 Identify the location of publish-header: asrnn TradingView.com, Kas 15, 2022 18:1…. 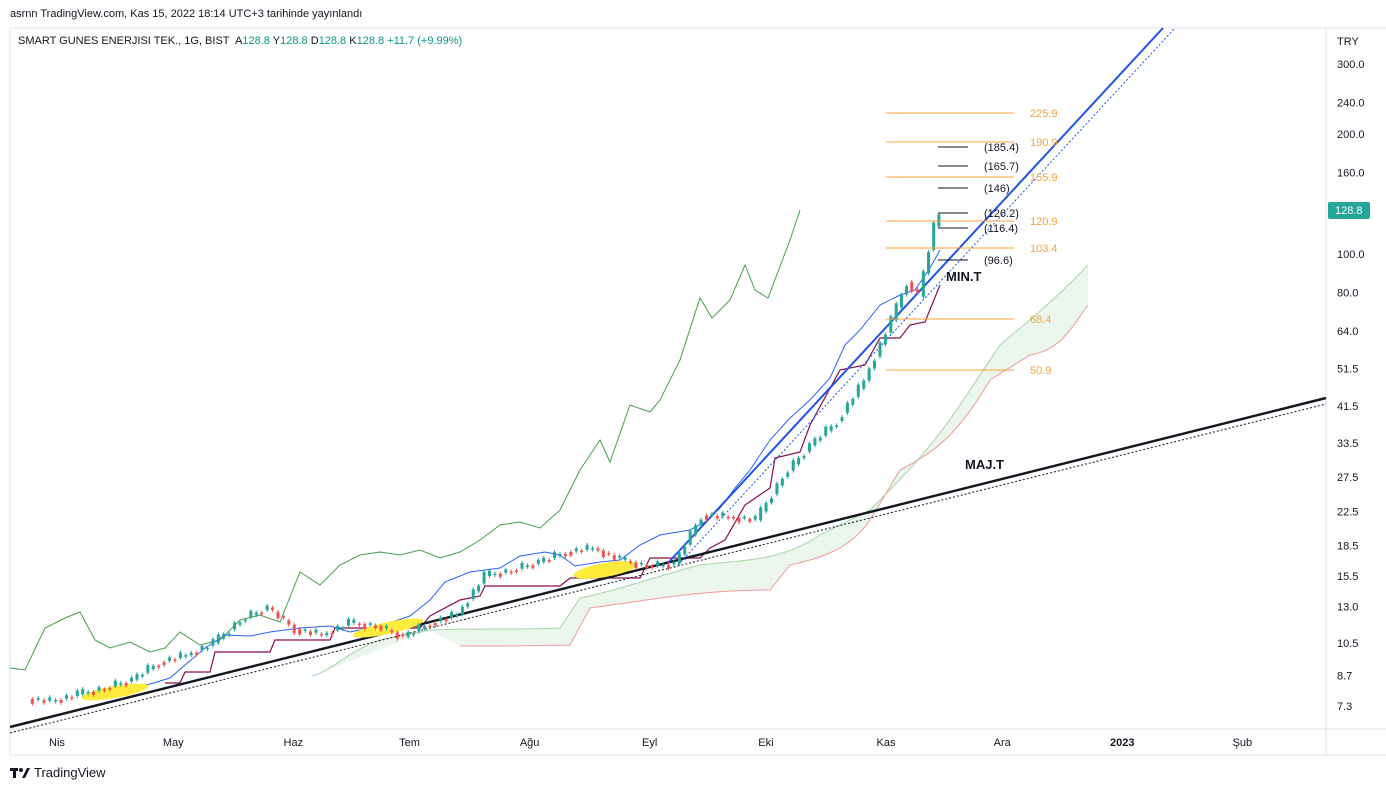
(186, 14).